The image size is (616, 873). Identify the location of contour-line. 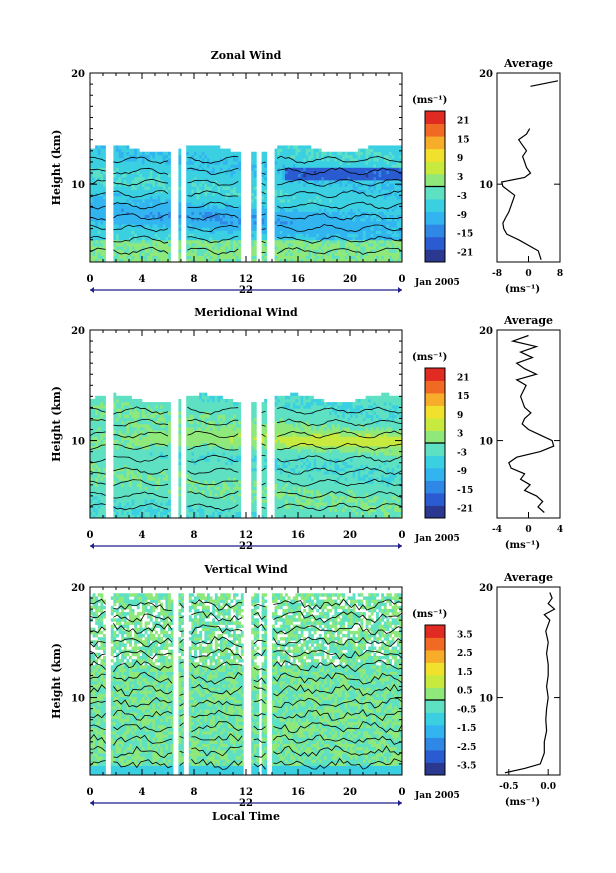
(246, 217).